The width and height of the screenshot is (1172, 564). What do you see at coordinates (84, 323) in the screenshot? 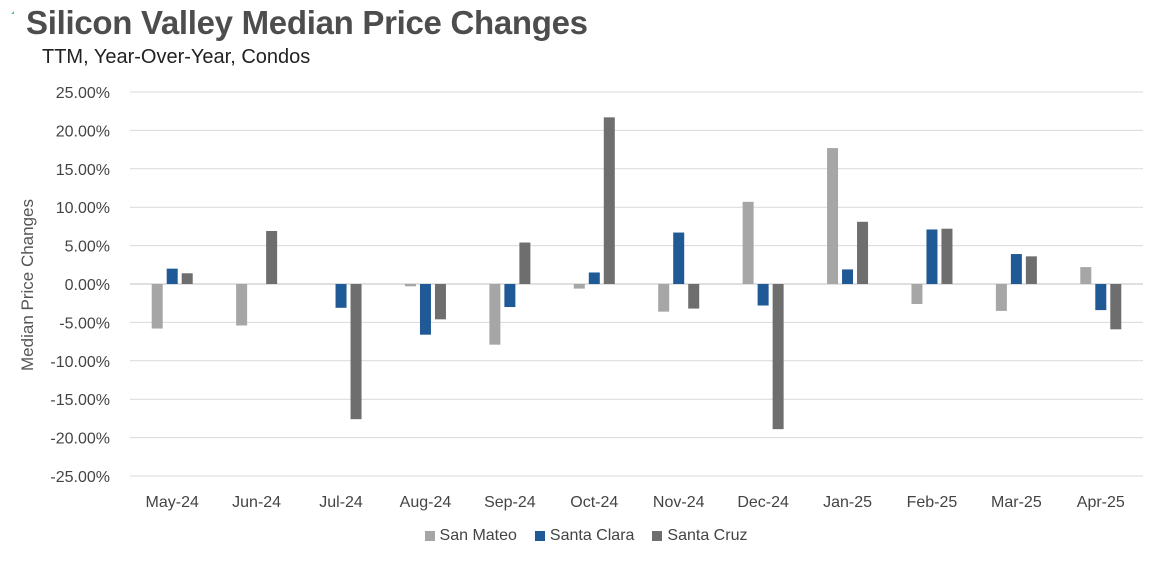
I see `y-tick-label: -5.00%` at bounding box center [84, 323].